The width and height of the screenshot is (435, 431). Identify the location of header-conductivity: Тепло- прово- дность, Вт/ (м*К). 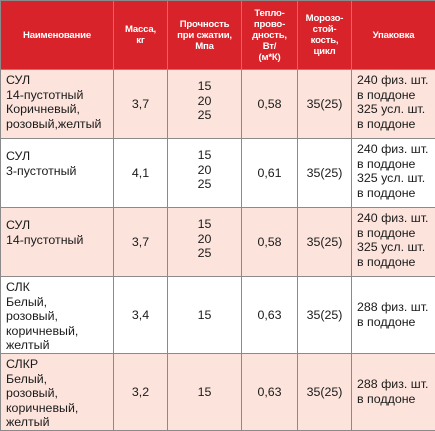
(270, 35).